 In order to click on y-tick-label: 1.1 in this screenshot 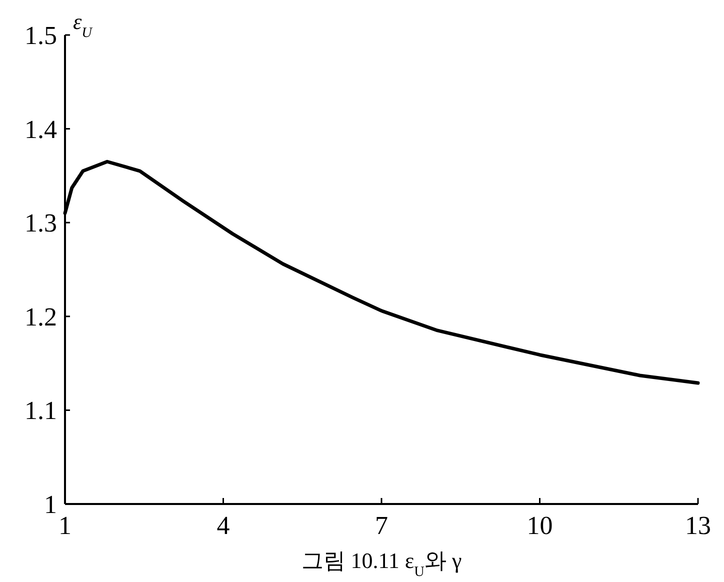, I will do `click(40, 411)`.